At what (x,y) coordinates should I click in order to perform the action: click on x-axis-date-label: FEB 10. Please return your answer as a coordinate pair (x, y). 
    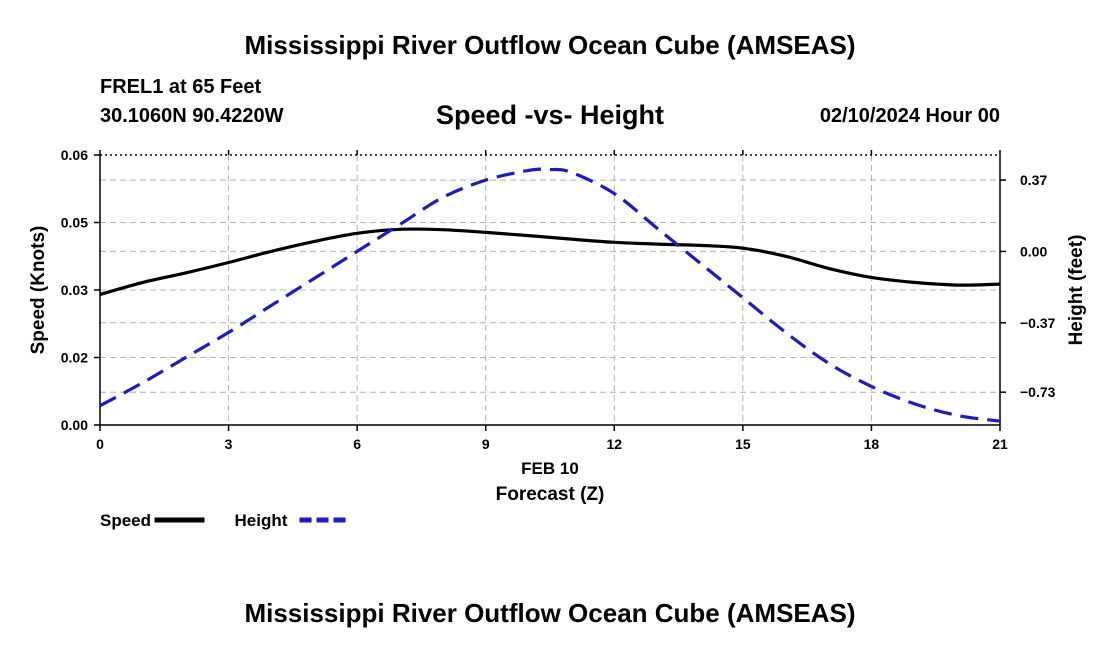
    Looking at the image, I should click on (550, 468).